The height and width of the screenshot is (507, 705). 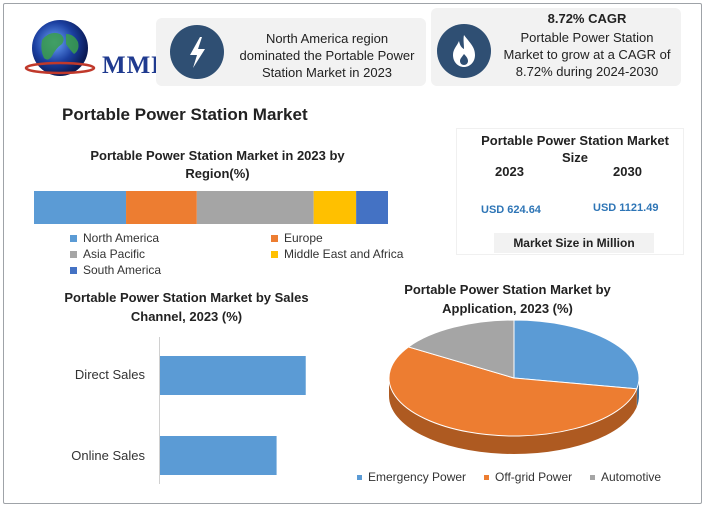 What do you see at coordinates (122, 270) in the screenshot?
I see `legend-label: South America` at bounding box center [122, 270].